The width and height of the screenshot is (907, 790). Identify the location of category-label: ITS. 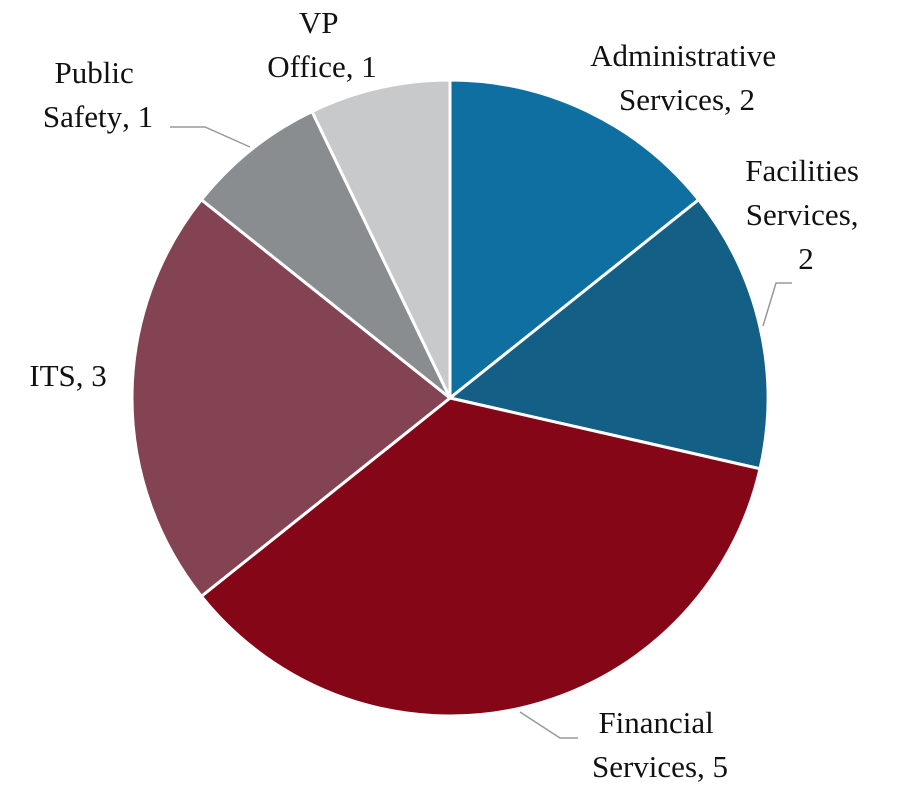
(52, 375).